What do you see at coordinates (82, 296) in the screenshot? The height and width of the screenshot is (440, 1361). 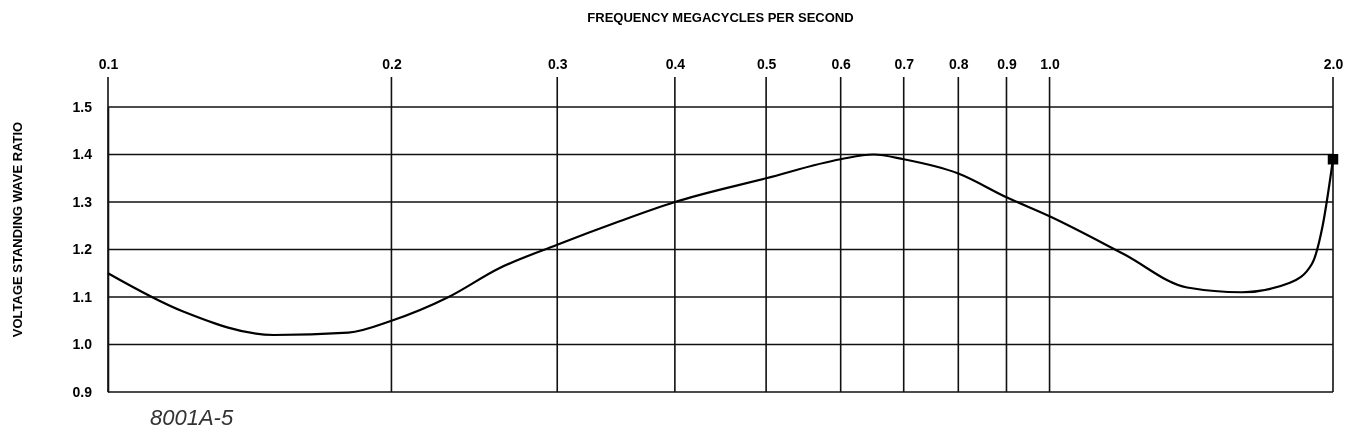 I see `y-tick-label: 1.1` at bounding box center [82, 296].